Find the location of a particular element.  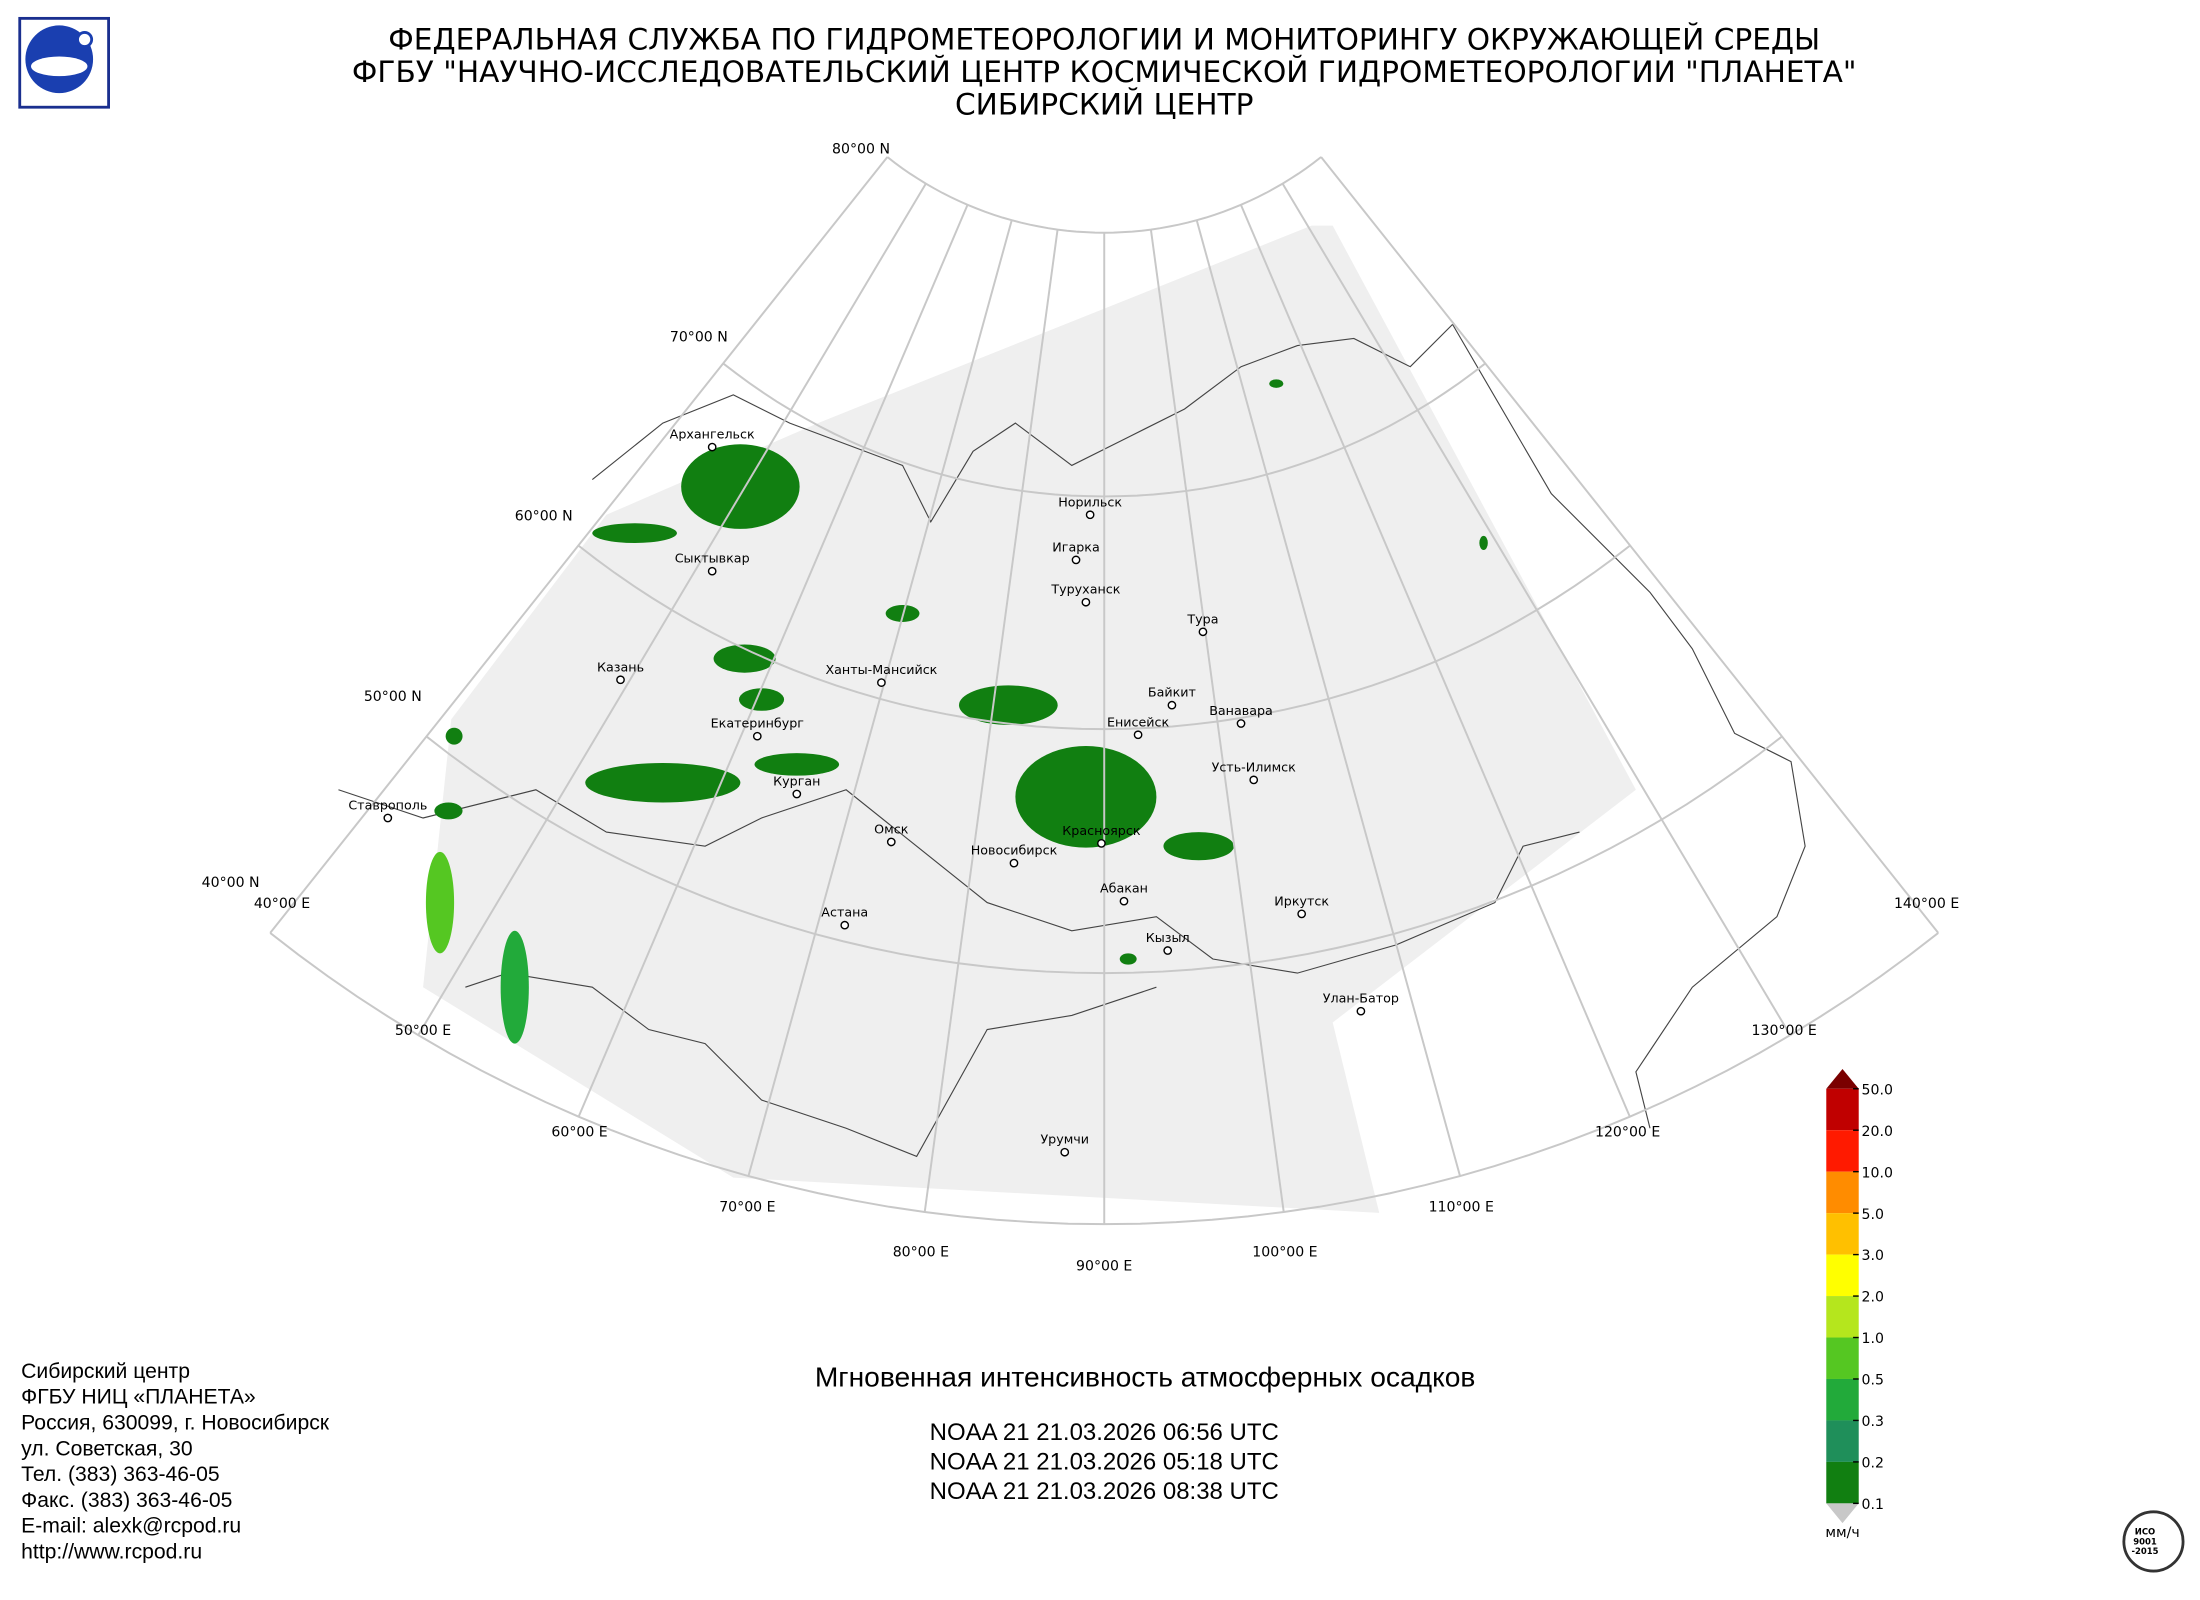

legend: 50.0 20.0 10.0 5.0 3.0 2.0 1.0 0.5 0.3 0.2 0.1мм/ч is located at coordinates (1859, 1305).